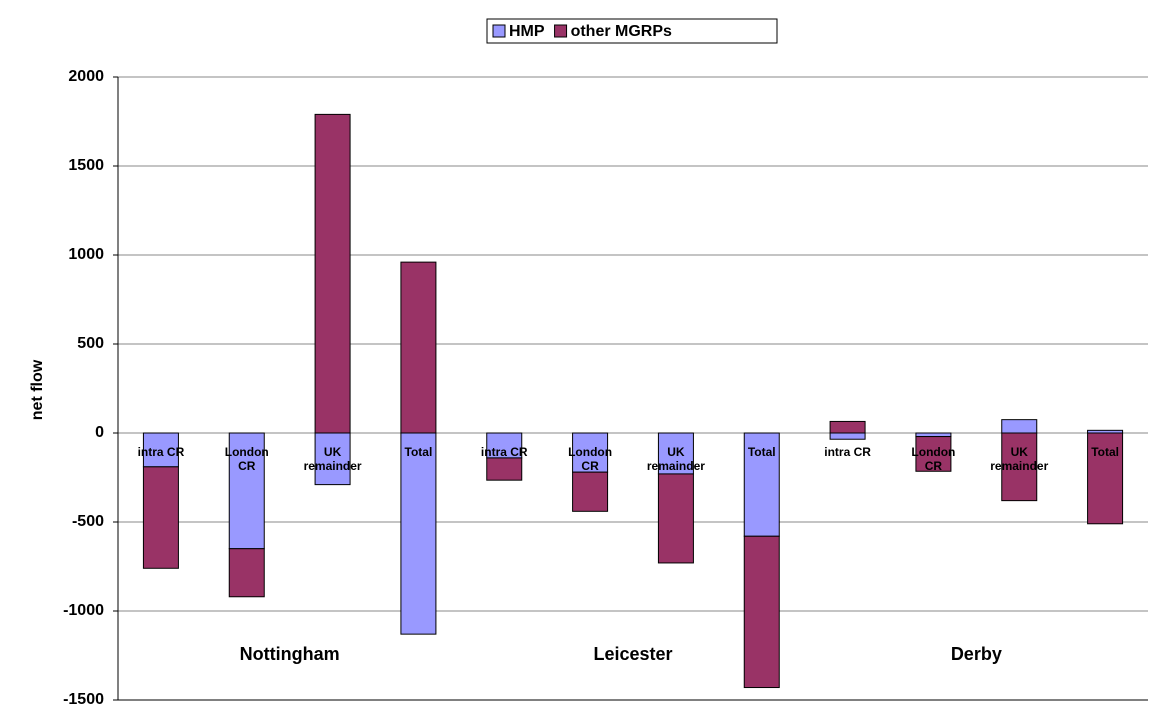 Image resolution: width=1155 pixels, height=708 pixels. What do you see at coordinates (527, 31) in the screenshot?
I see `legend-label: HMP` at bounding box center [527, 31].